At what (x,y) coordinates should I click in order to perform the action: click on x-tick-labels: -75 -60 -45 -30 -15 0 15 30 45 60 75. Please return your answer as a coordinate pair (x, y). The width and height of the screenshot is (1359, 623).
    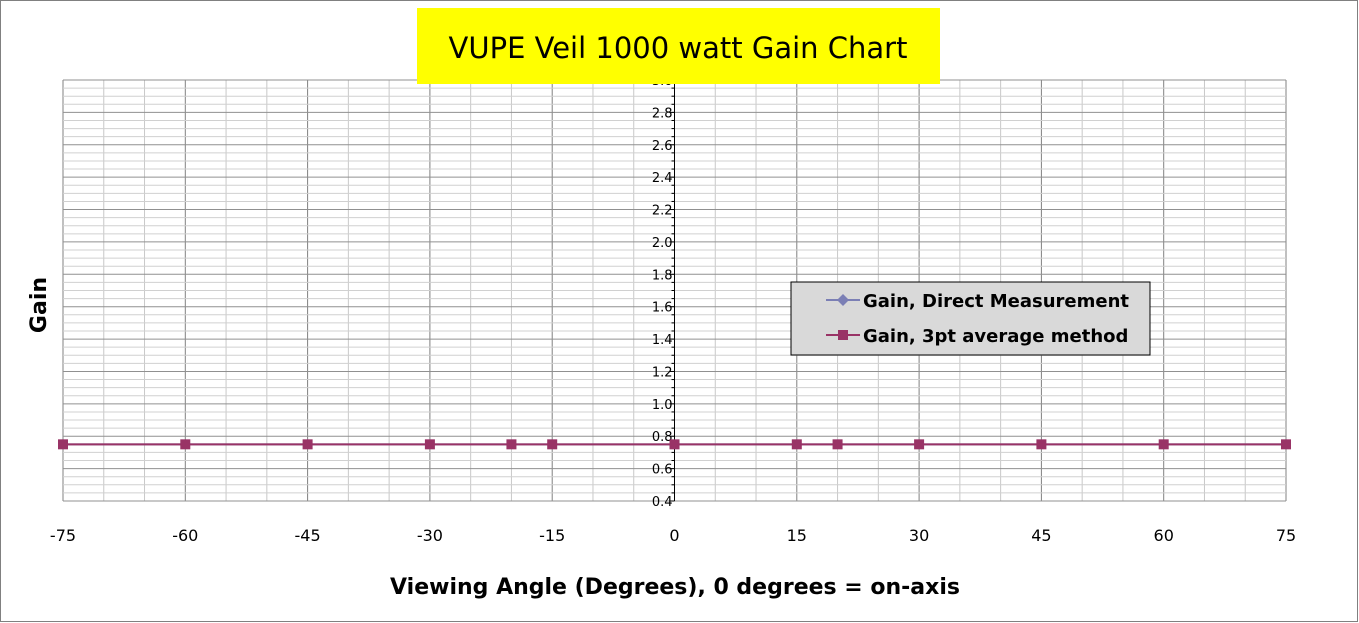
    Looking at the image, I should click on (673, 535).